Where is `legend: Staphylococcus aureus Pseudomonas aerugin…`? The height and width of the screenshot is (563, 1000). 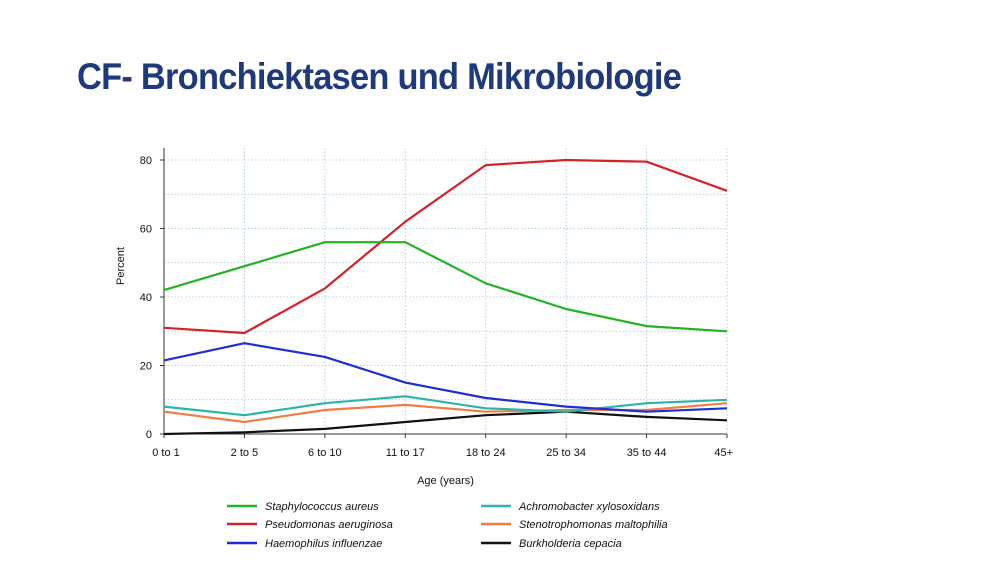
legend: Staphylococcus aureus Pseudomonas aerugin… is located at coordinates (447, 525).